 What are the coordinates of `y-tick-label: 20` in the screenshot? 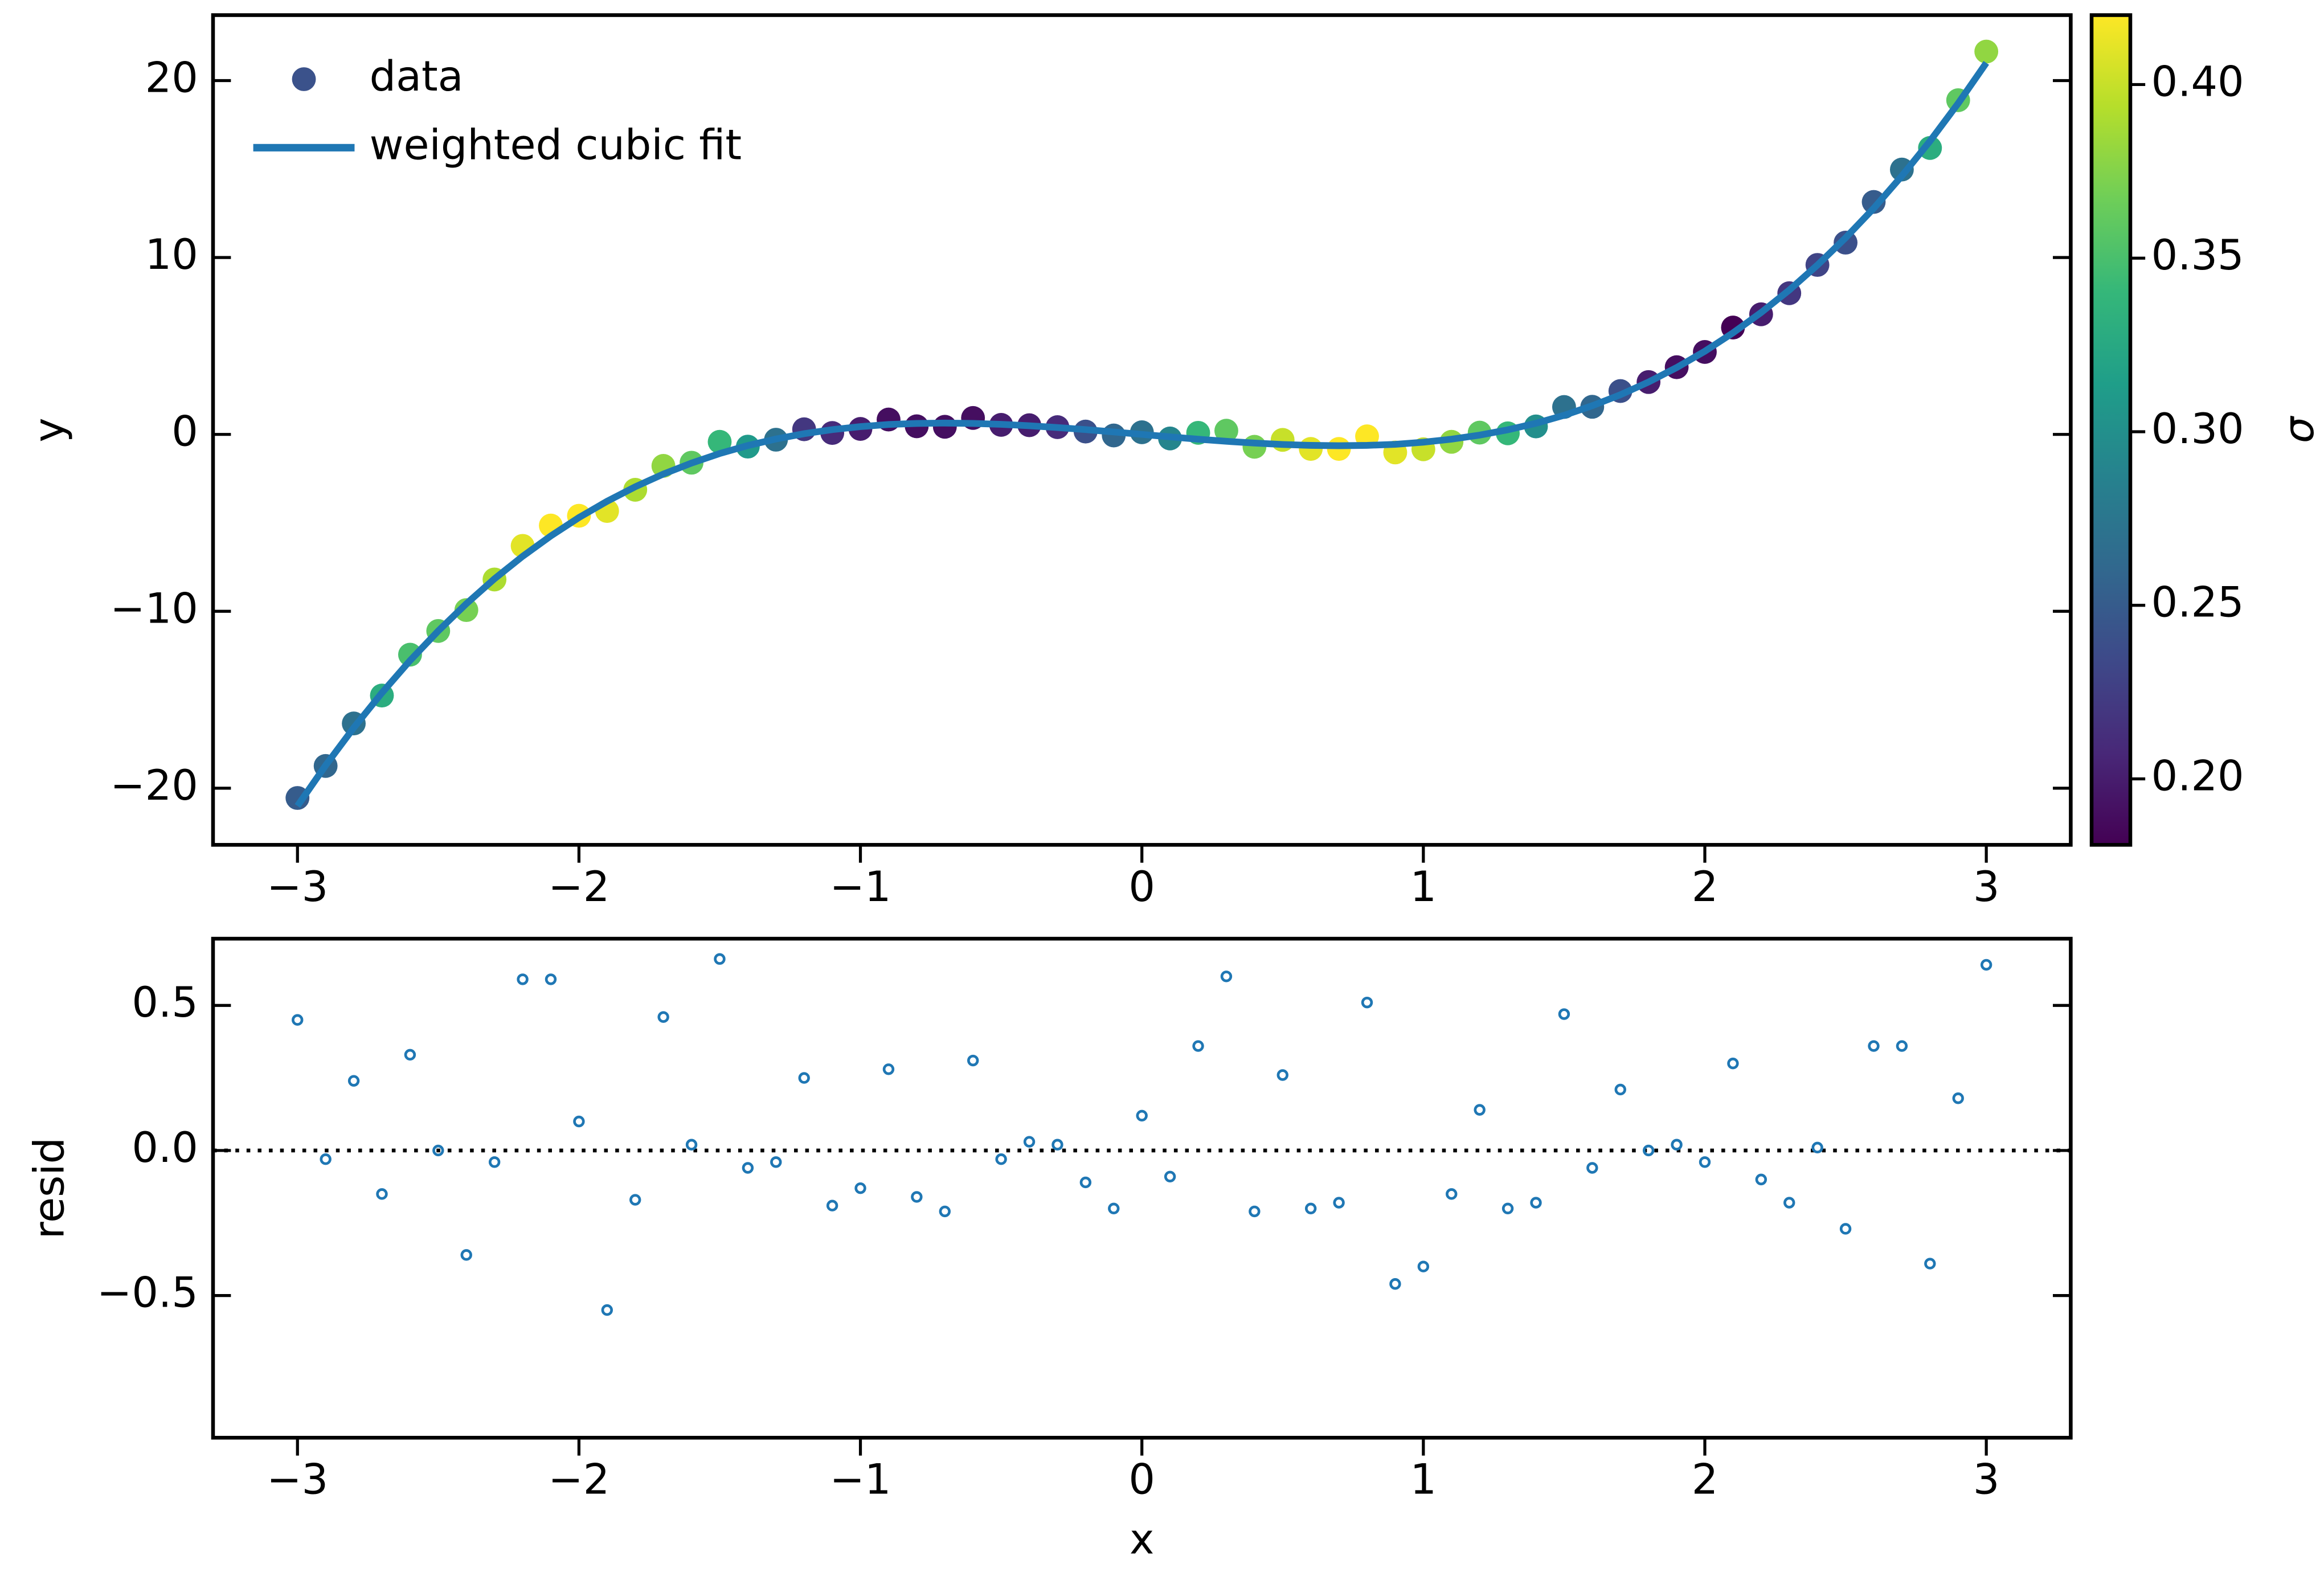 It's located at (171, 78).